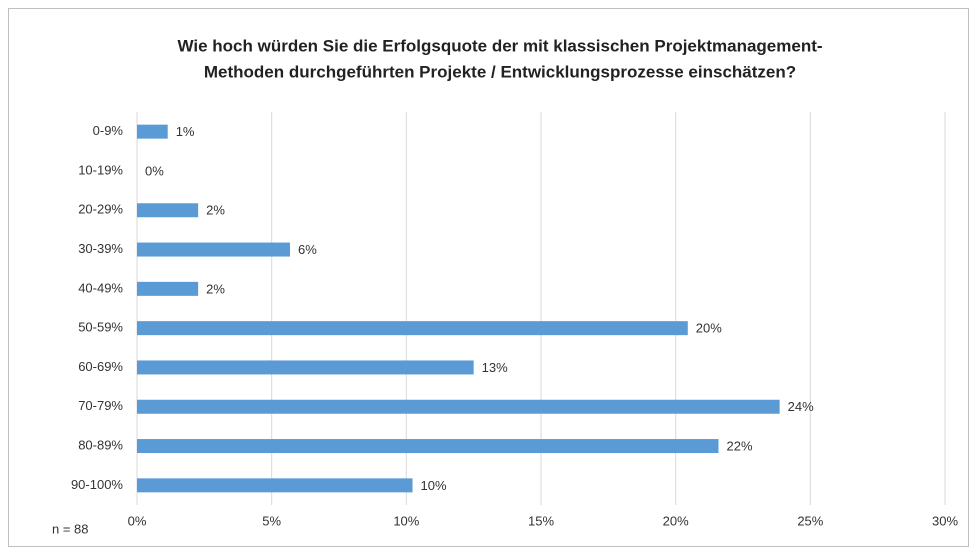 The width and height of the screenshot is (977, 555). What do you see at coordinates (271, 520) in the screenshot?
I see `x-tick-label: 5%` at bounding box center [271, 520].